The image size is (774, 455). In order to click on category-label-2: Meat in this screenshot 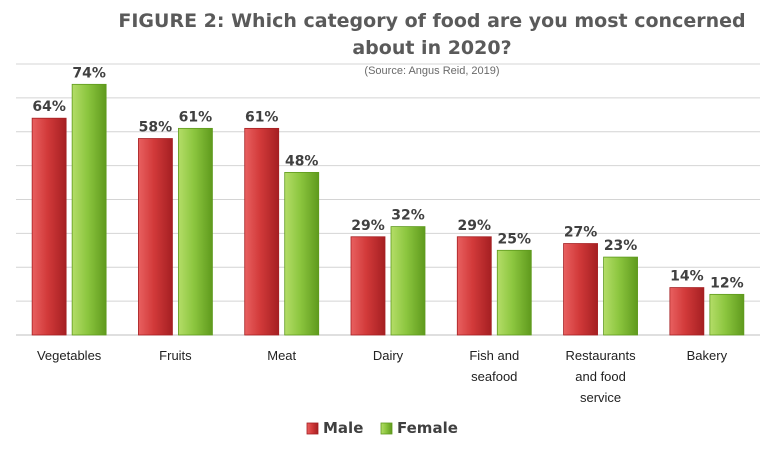, I will do `click(281, 355)`.